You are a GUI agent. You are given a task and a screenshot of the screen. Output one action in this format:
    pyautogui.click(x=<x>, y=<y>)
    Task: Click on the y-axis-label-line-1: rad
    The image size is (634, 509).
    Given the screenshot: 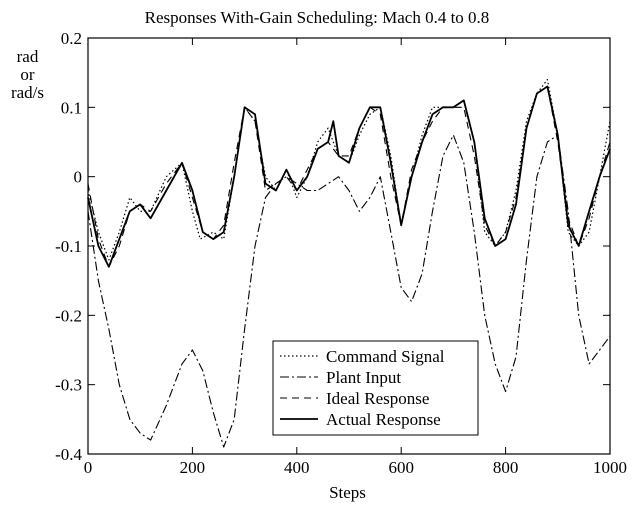 What is the action you would take?
    pyautogui.click(x=27, y=56)
    